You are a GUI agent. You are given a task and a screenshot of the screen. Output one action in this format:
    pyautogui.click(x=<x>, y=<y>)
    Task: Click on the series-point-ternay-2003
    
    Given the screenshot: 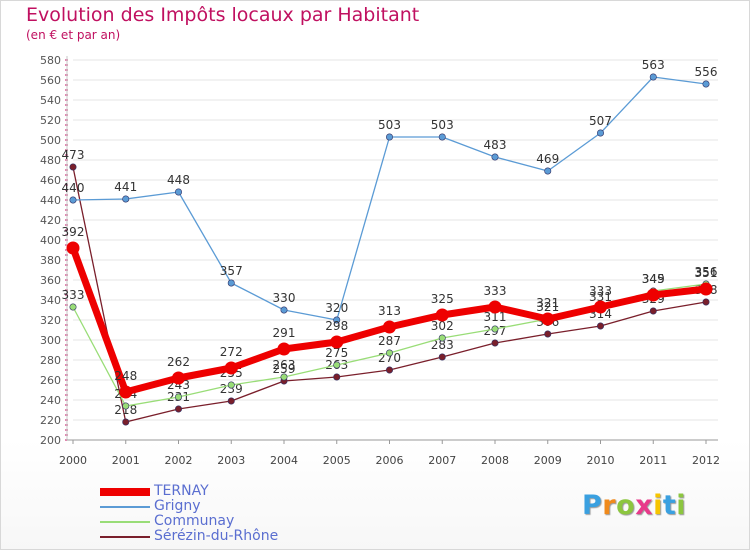 What is the action you would take?
    pyautogui.click(x=231, y=368)
    